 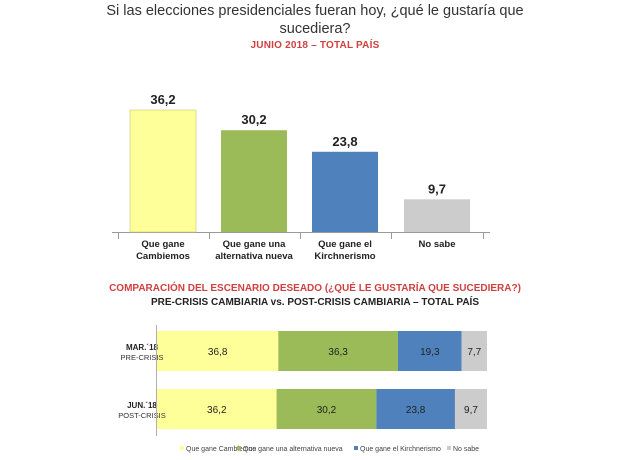 I want to click on category-label: Kirchnerismo, so click(x=344, y=256).